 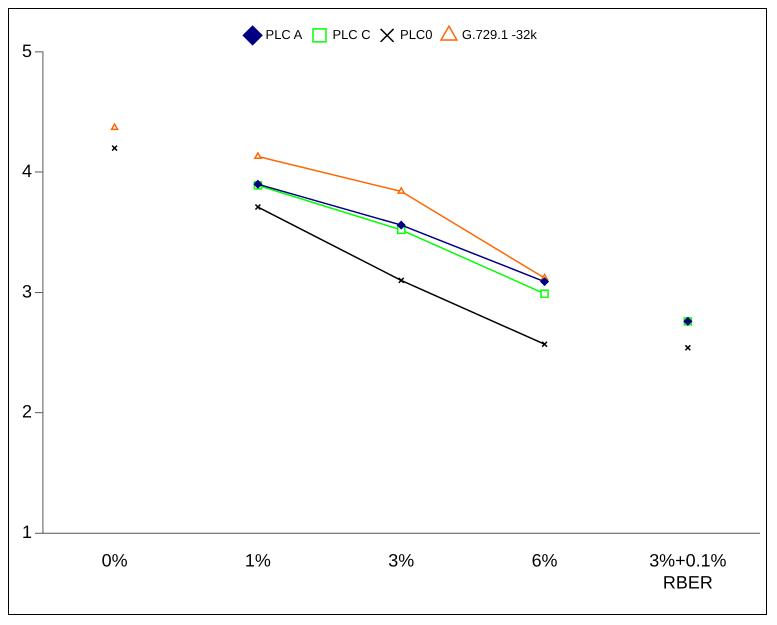 I want to click on legend-label: PLC C, so click(x=351, y=34).